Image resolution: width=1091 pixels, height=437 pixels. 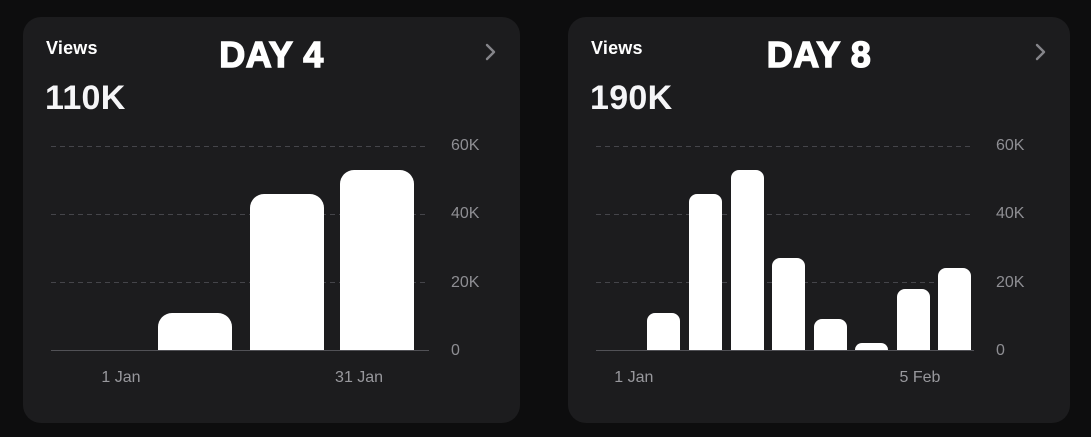 I want to click on views-total: 190K, so click(x=631, y=98).